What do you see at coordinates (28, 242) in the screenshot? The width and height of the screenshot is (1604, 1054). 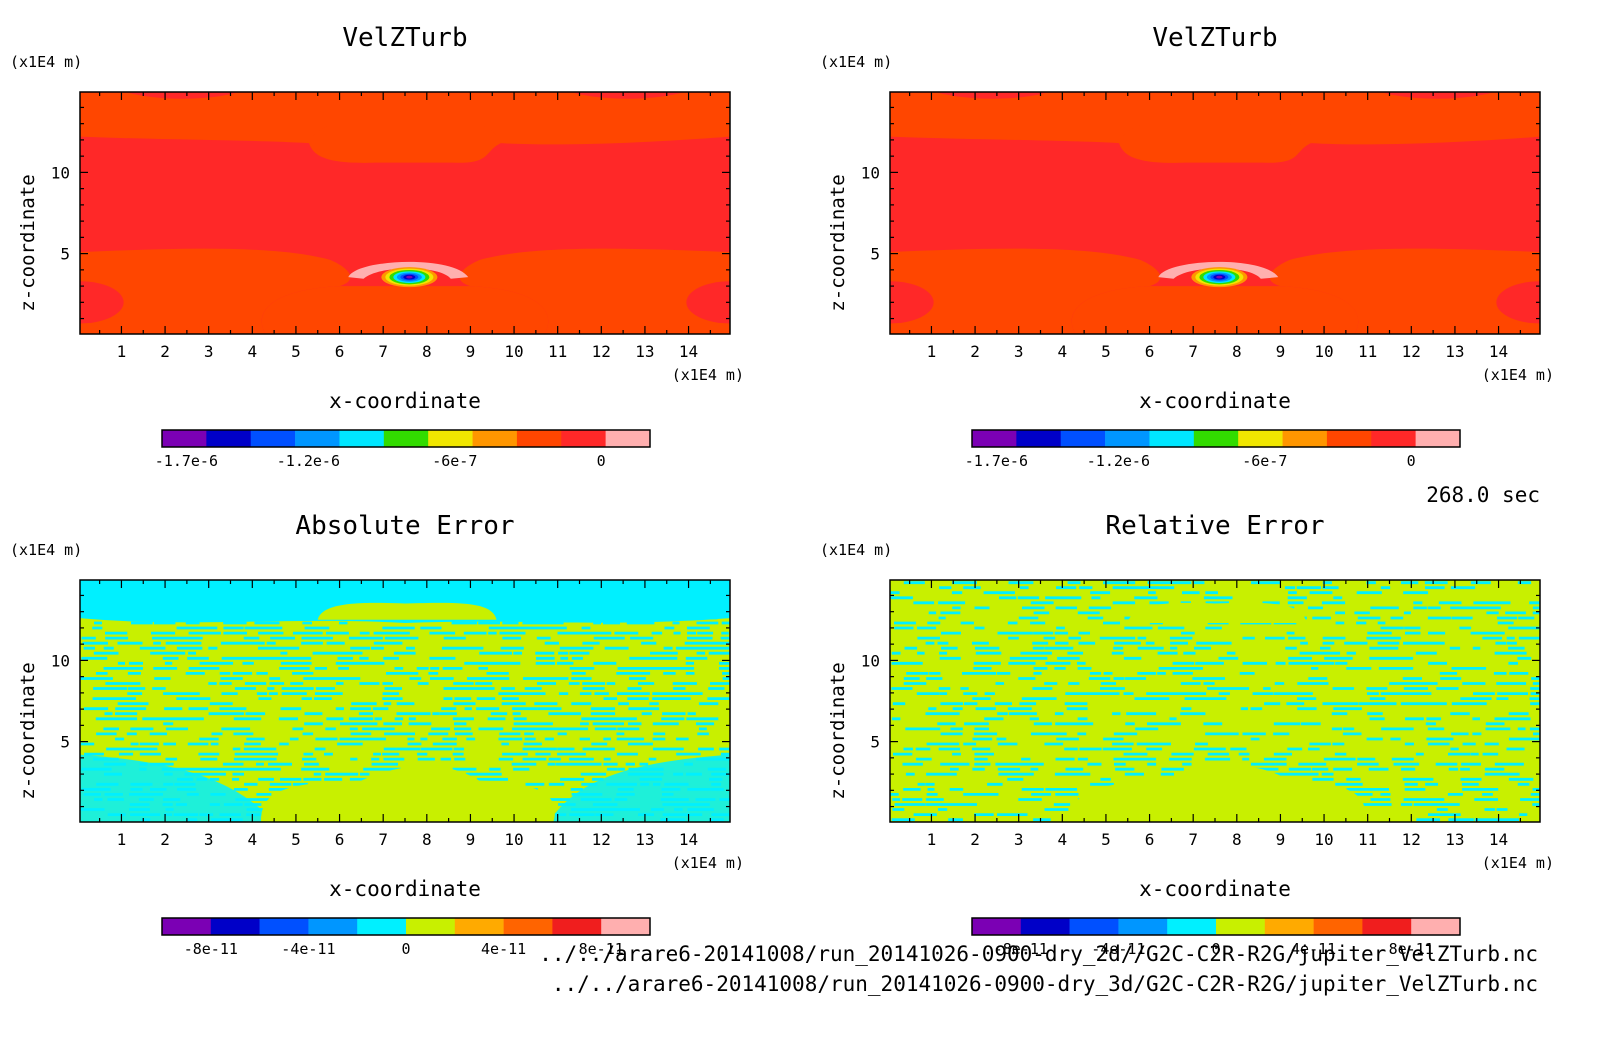 I see `y-axis-label: z-coordinate` at bounding box center [28, 242].